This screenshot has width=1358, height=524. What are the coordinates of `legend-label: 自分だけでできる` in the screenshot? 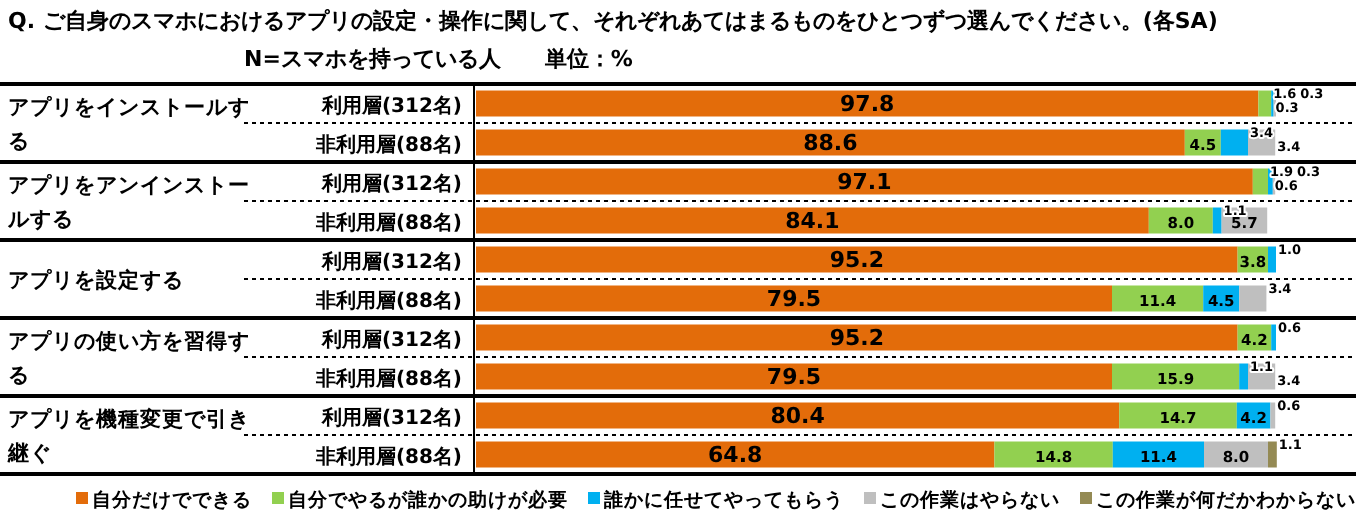 It's located at (172, 500).